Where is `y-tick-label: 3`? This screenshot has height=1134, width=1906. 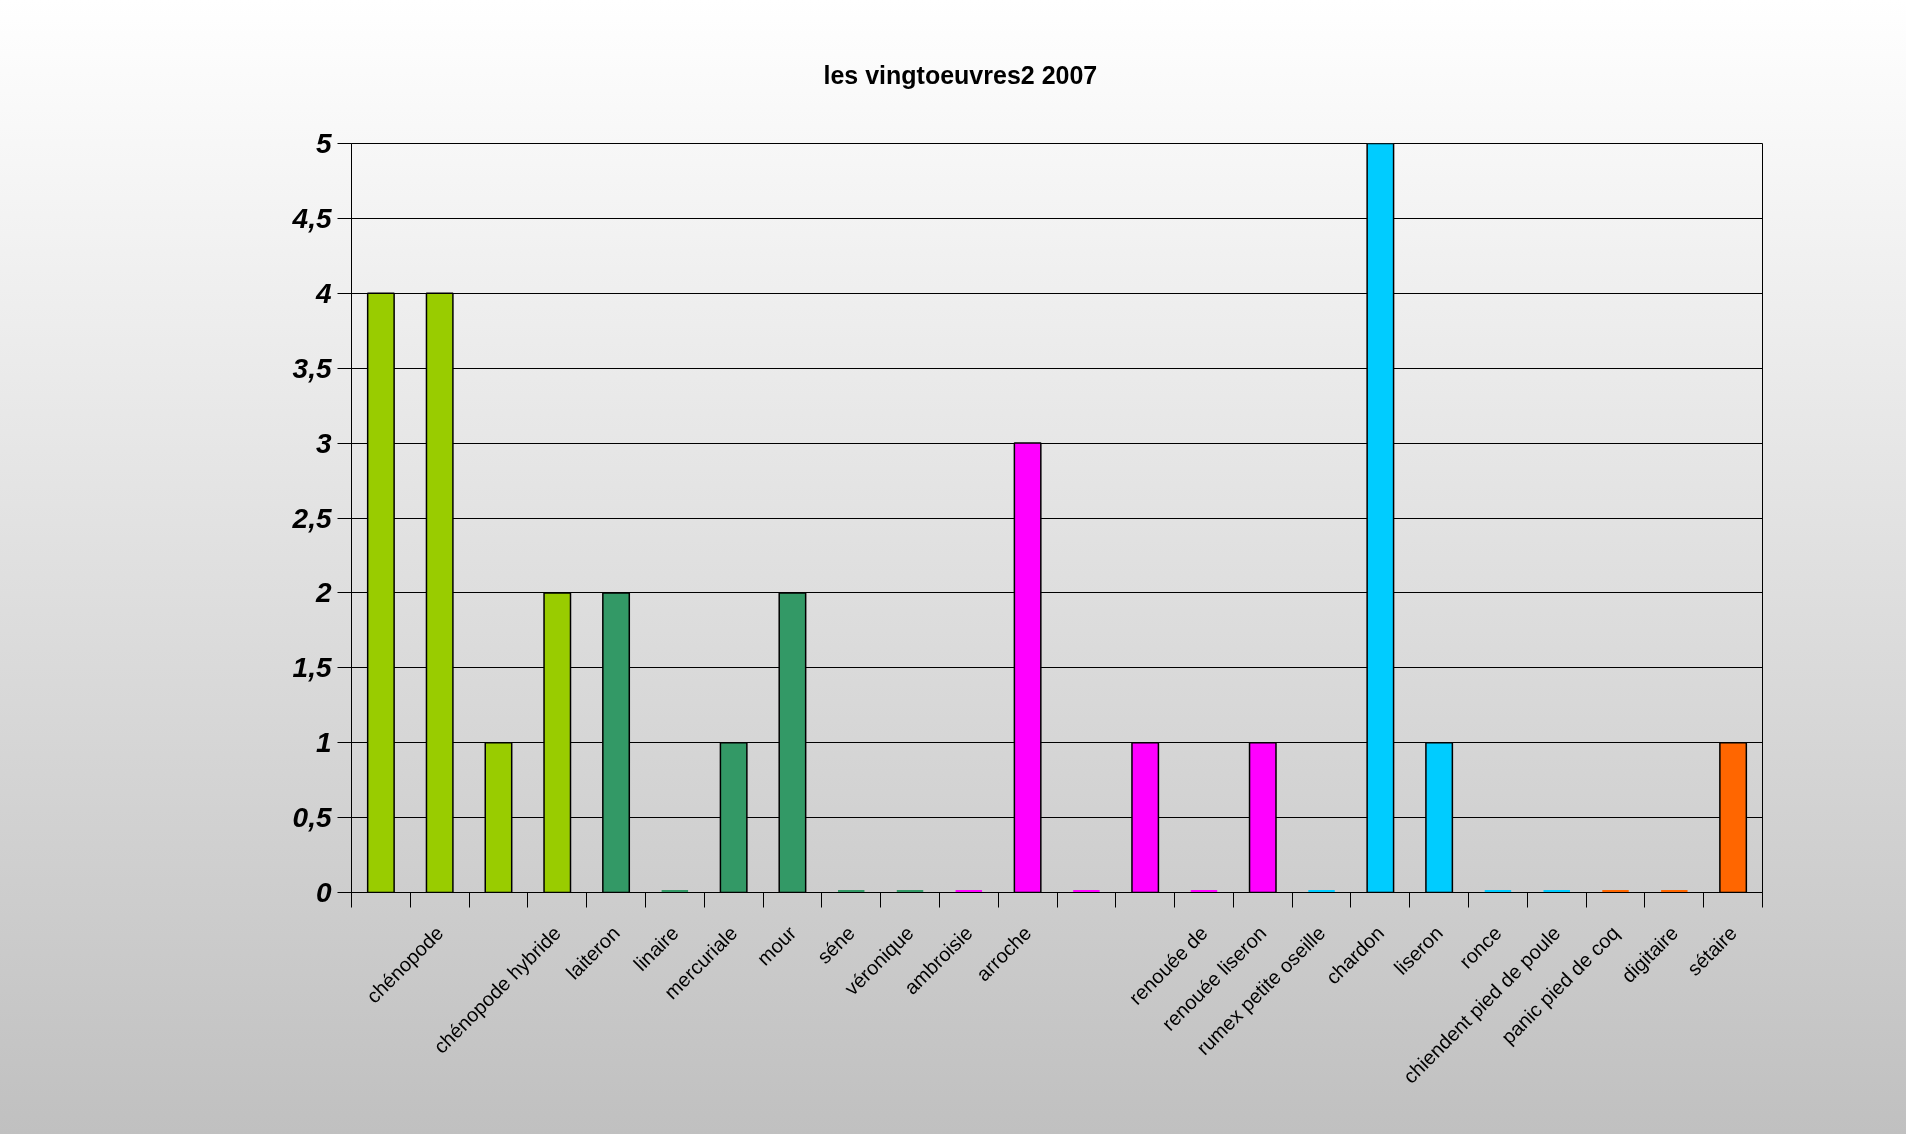 y-tick-label: 3 is located at coordinates (323, 443).